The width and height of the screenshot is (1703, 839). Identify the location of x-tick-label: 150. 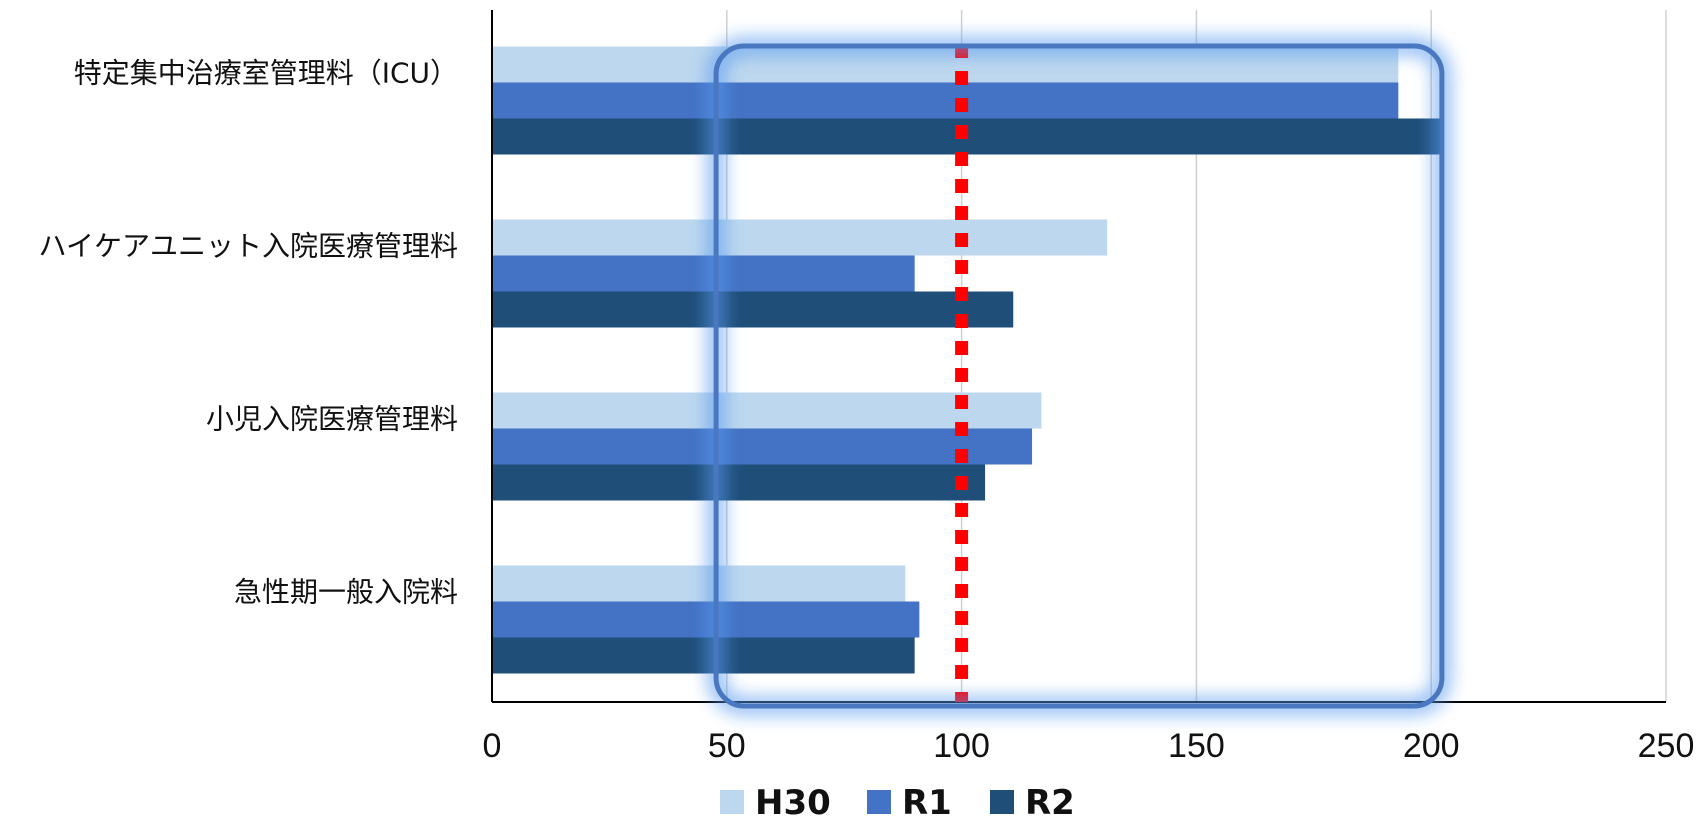
(1196, 746).